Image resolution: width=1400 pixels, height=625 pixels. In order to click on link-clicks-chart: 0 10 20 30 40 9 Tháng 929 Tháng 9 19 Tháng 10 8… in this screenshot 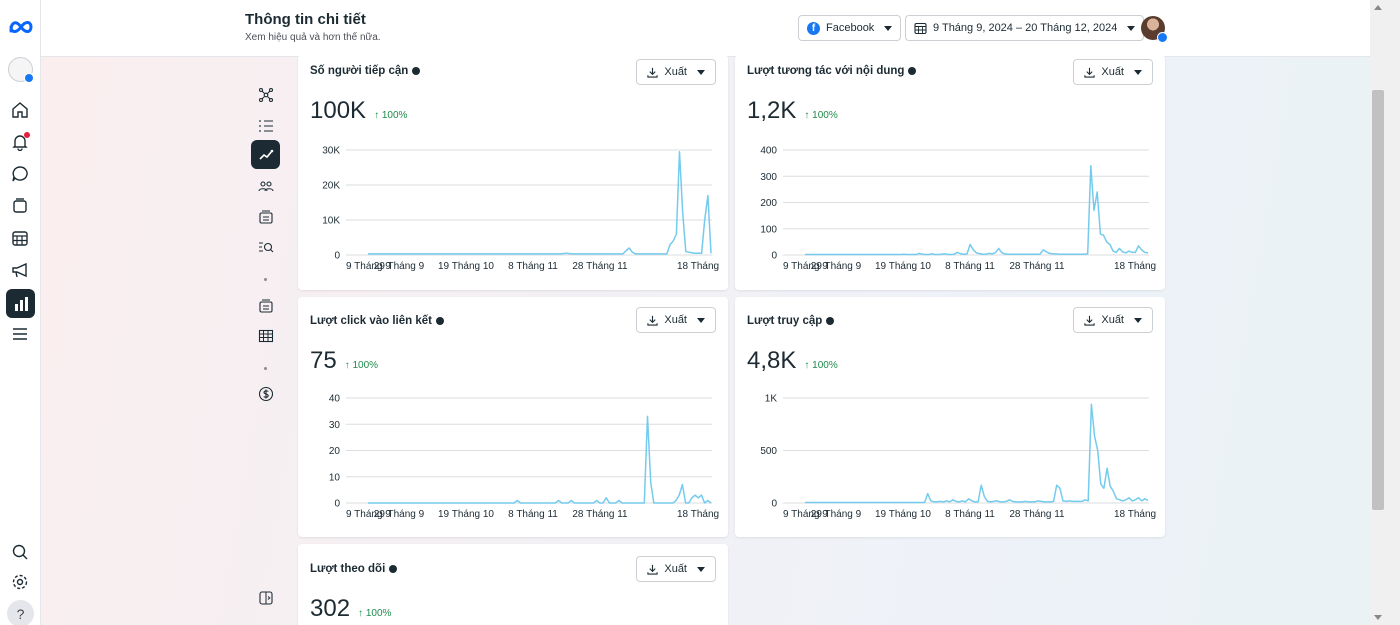, I will do `click(524, 457)`.